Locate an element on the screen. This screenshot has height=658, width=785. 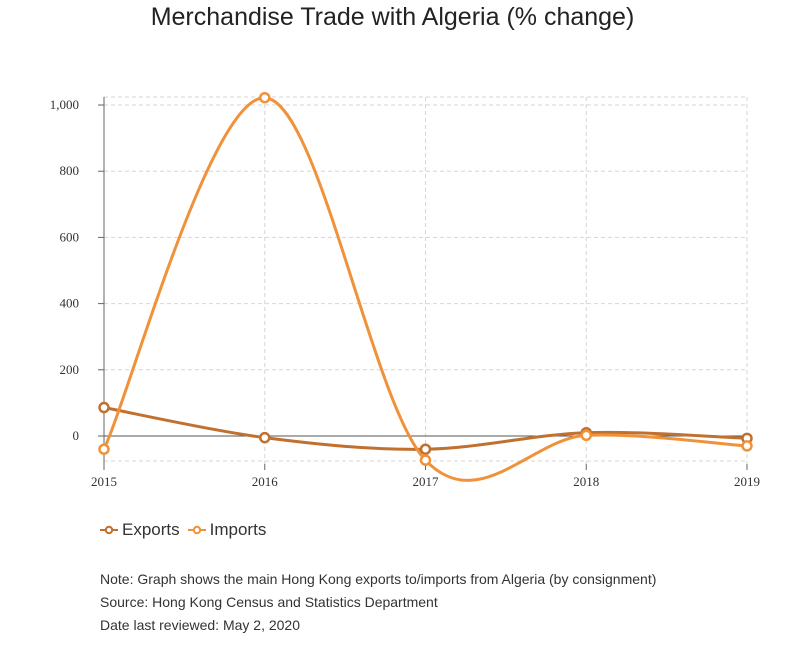
y-tick-label: 400 is located at coordinates (70, 303).